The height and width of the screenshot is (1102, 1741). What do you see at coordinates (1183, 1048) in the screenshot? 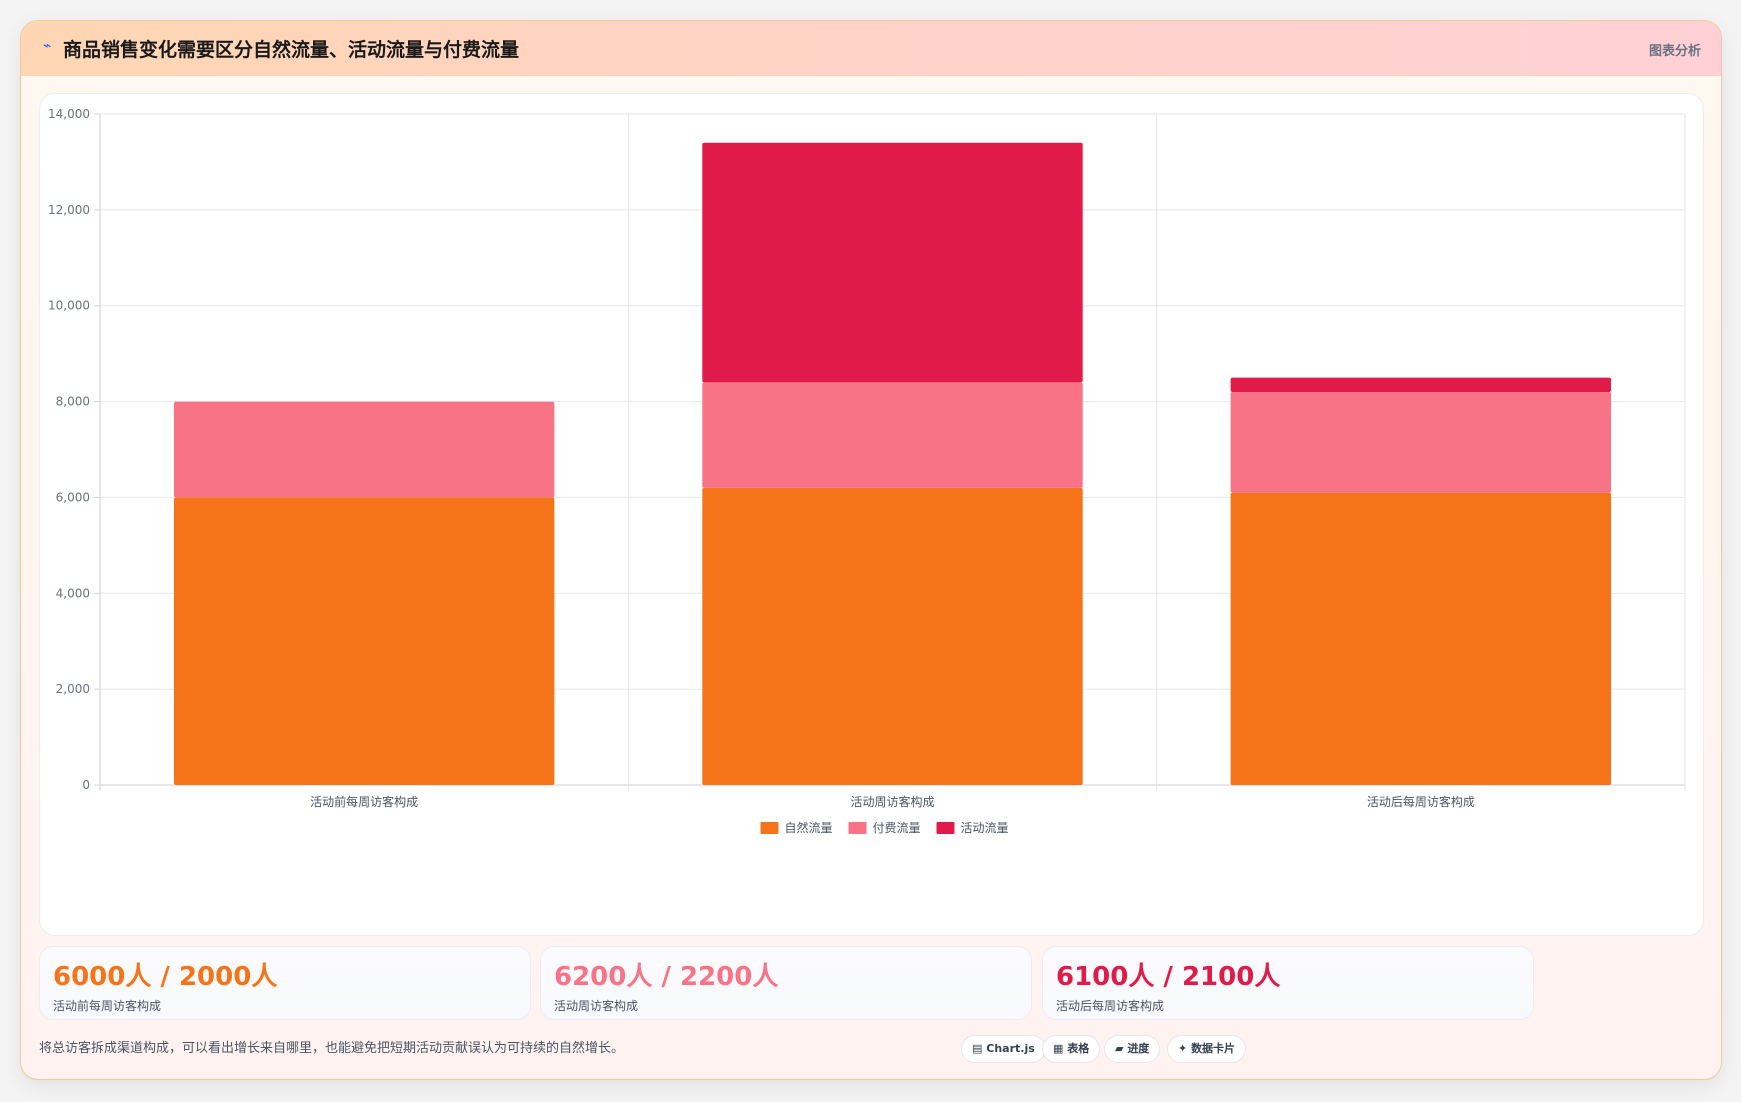
I see `sparkle-icon: ✦` at bounding box center [1183, 1048].